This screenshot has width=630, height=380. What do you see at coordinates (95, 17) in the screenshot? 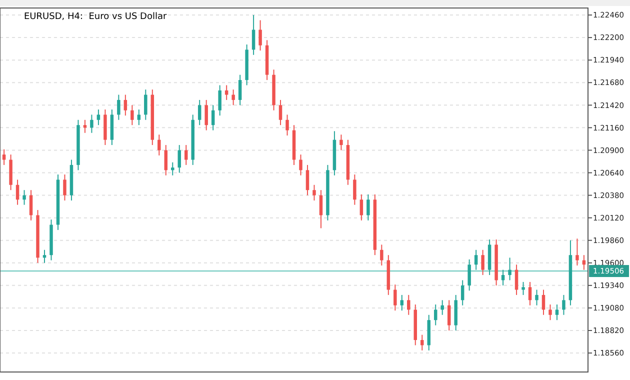
I see `chart-title: EURUSD, H4: Euro vs US Dollar` at bounding box center [95, 17].